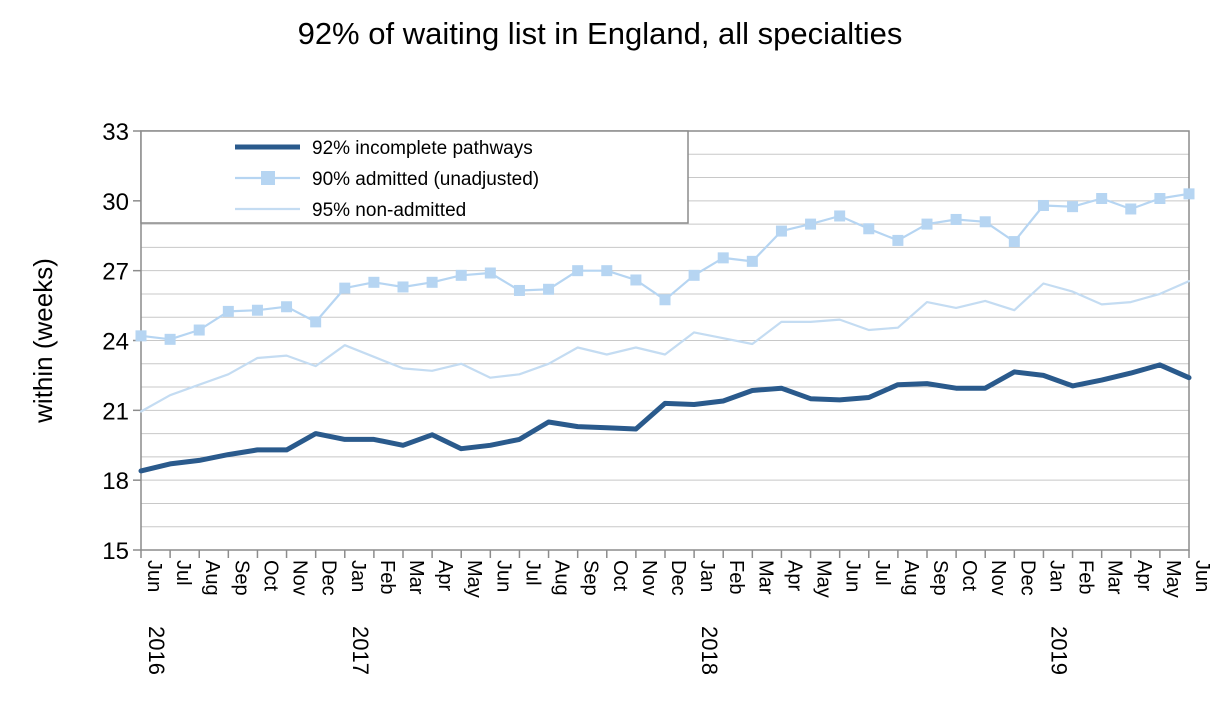  Describe the element at coordinates (389, 210) in the screenshot. I see `legend-label: 95% non-admitted` at that location.